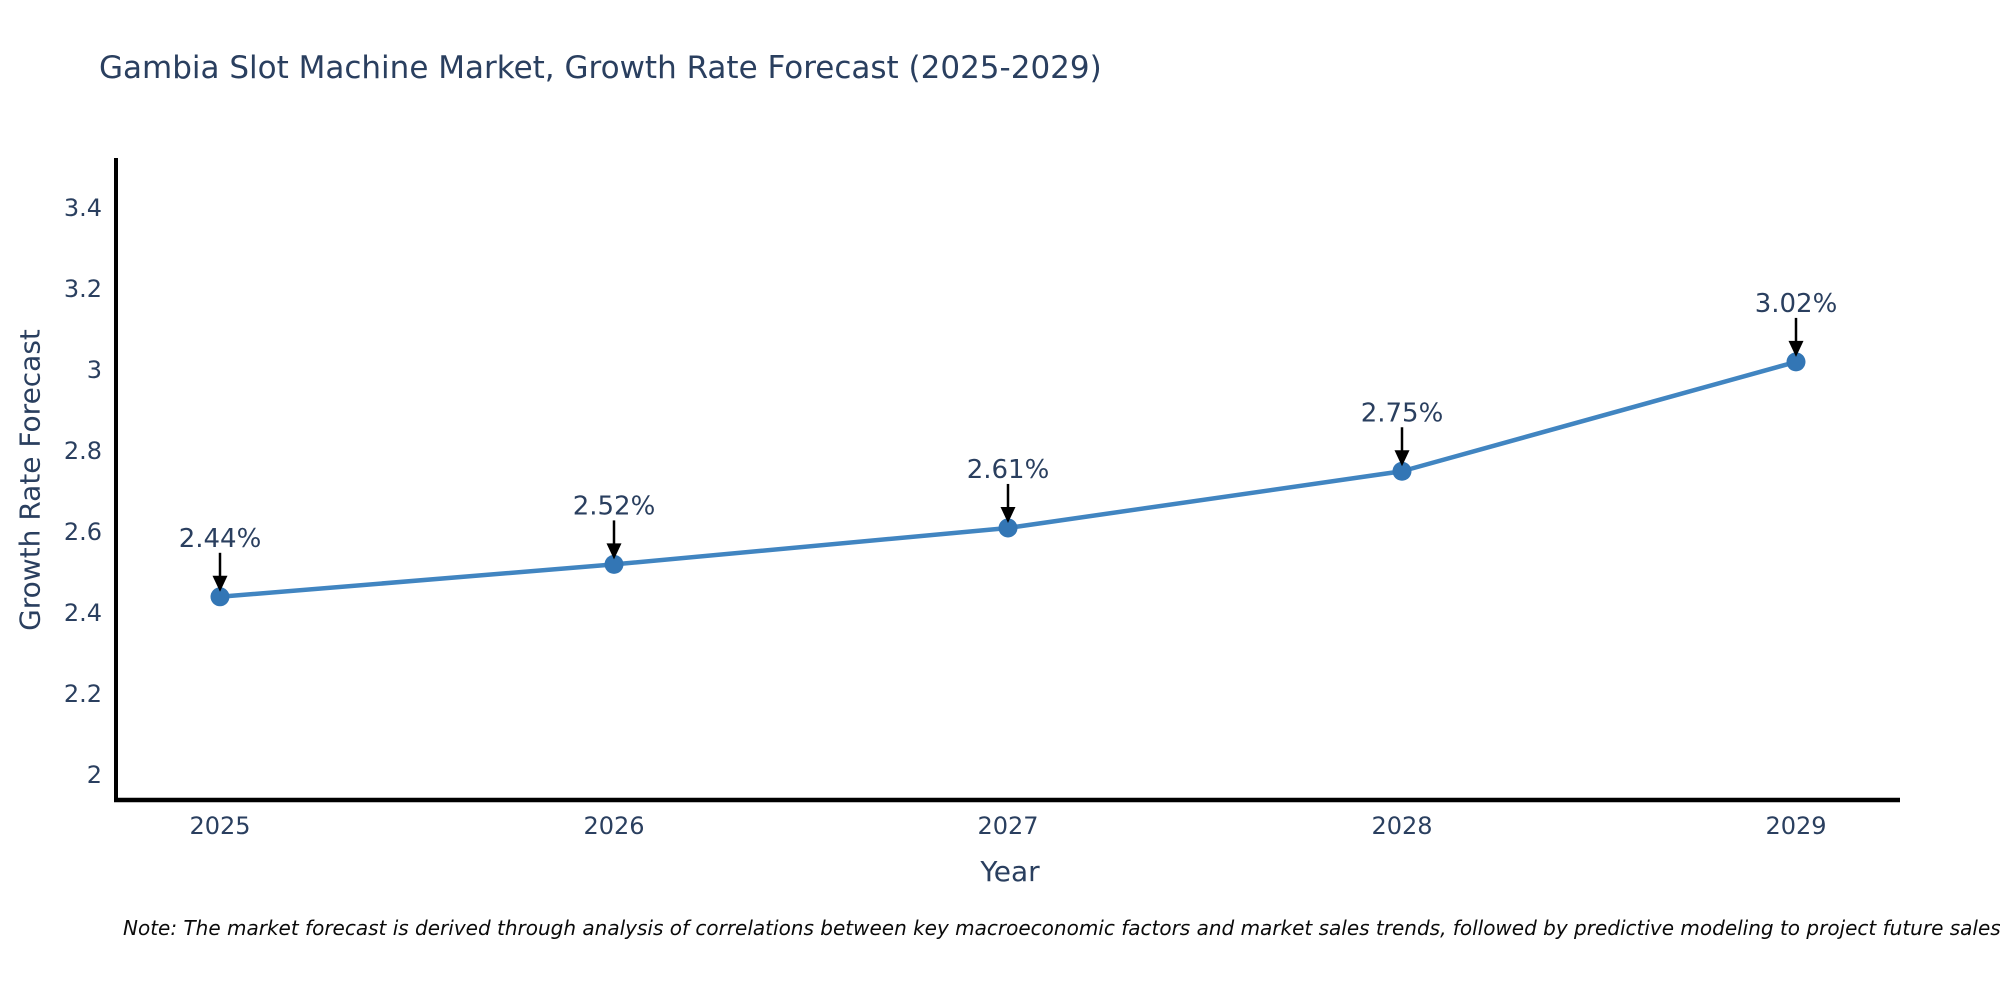  Describe the element at coordinates (1402, 413) in the screenshot. I see `point-annotation-label: 2.75%` at that location.